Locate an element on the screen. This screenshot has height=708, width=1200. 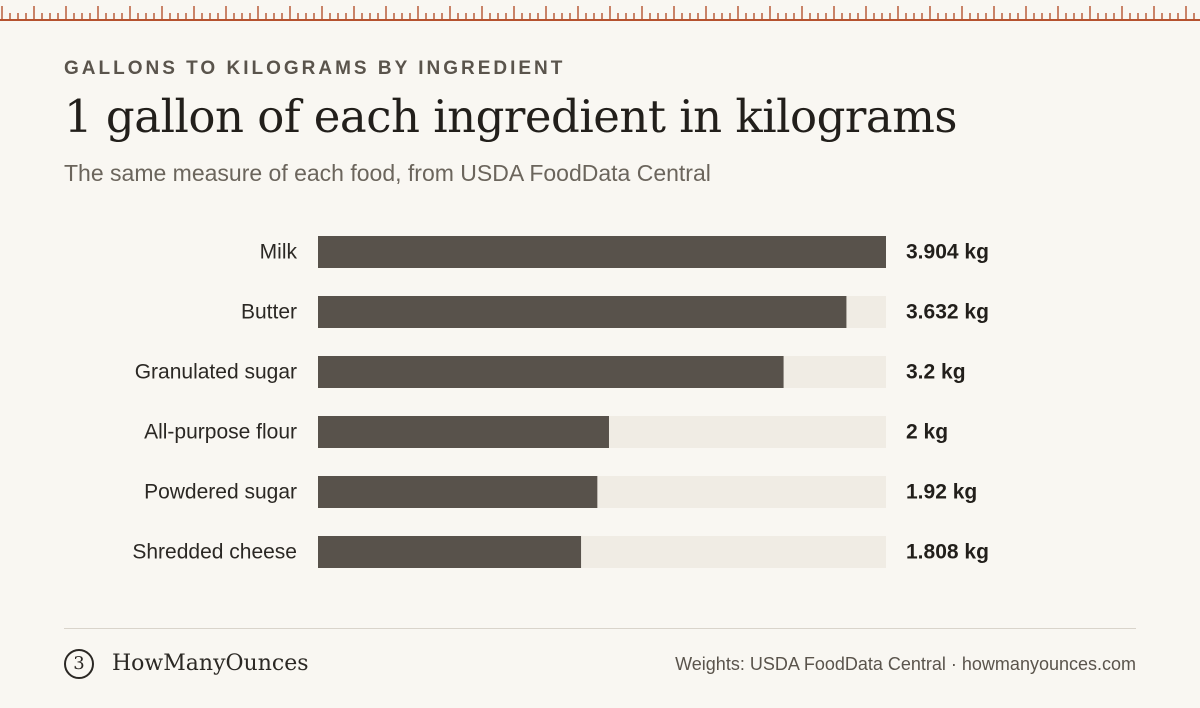
footer-divider is located at coordinates (600, 628).